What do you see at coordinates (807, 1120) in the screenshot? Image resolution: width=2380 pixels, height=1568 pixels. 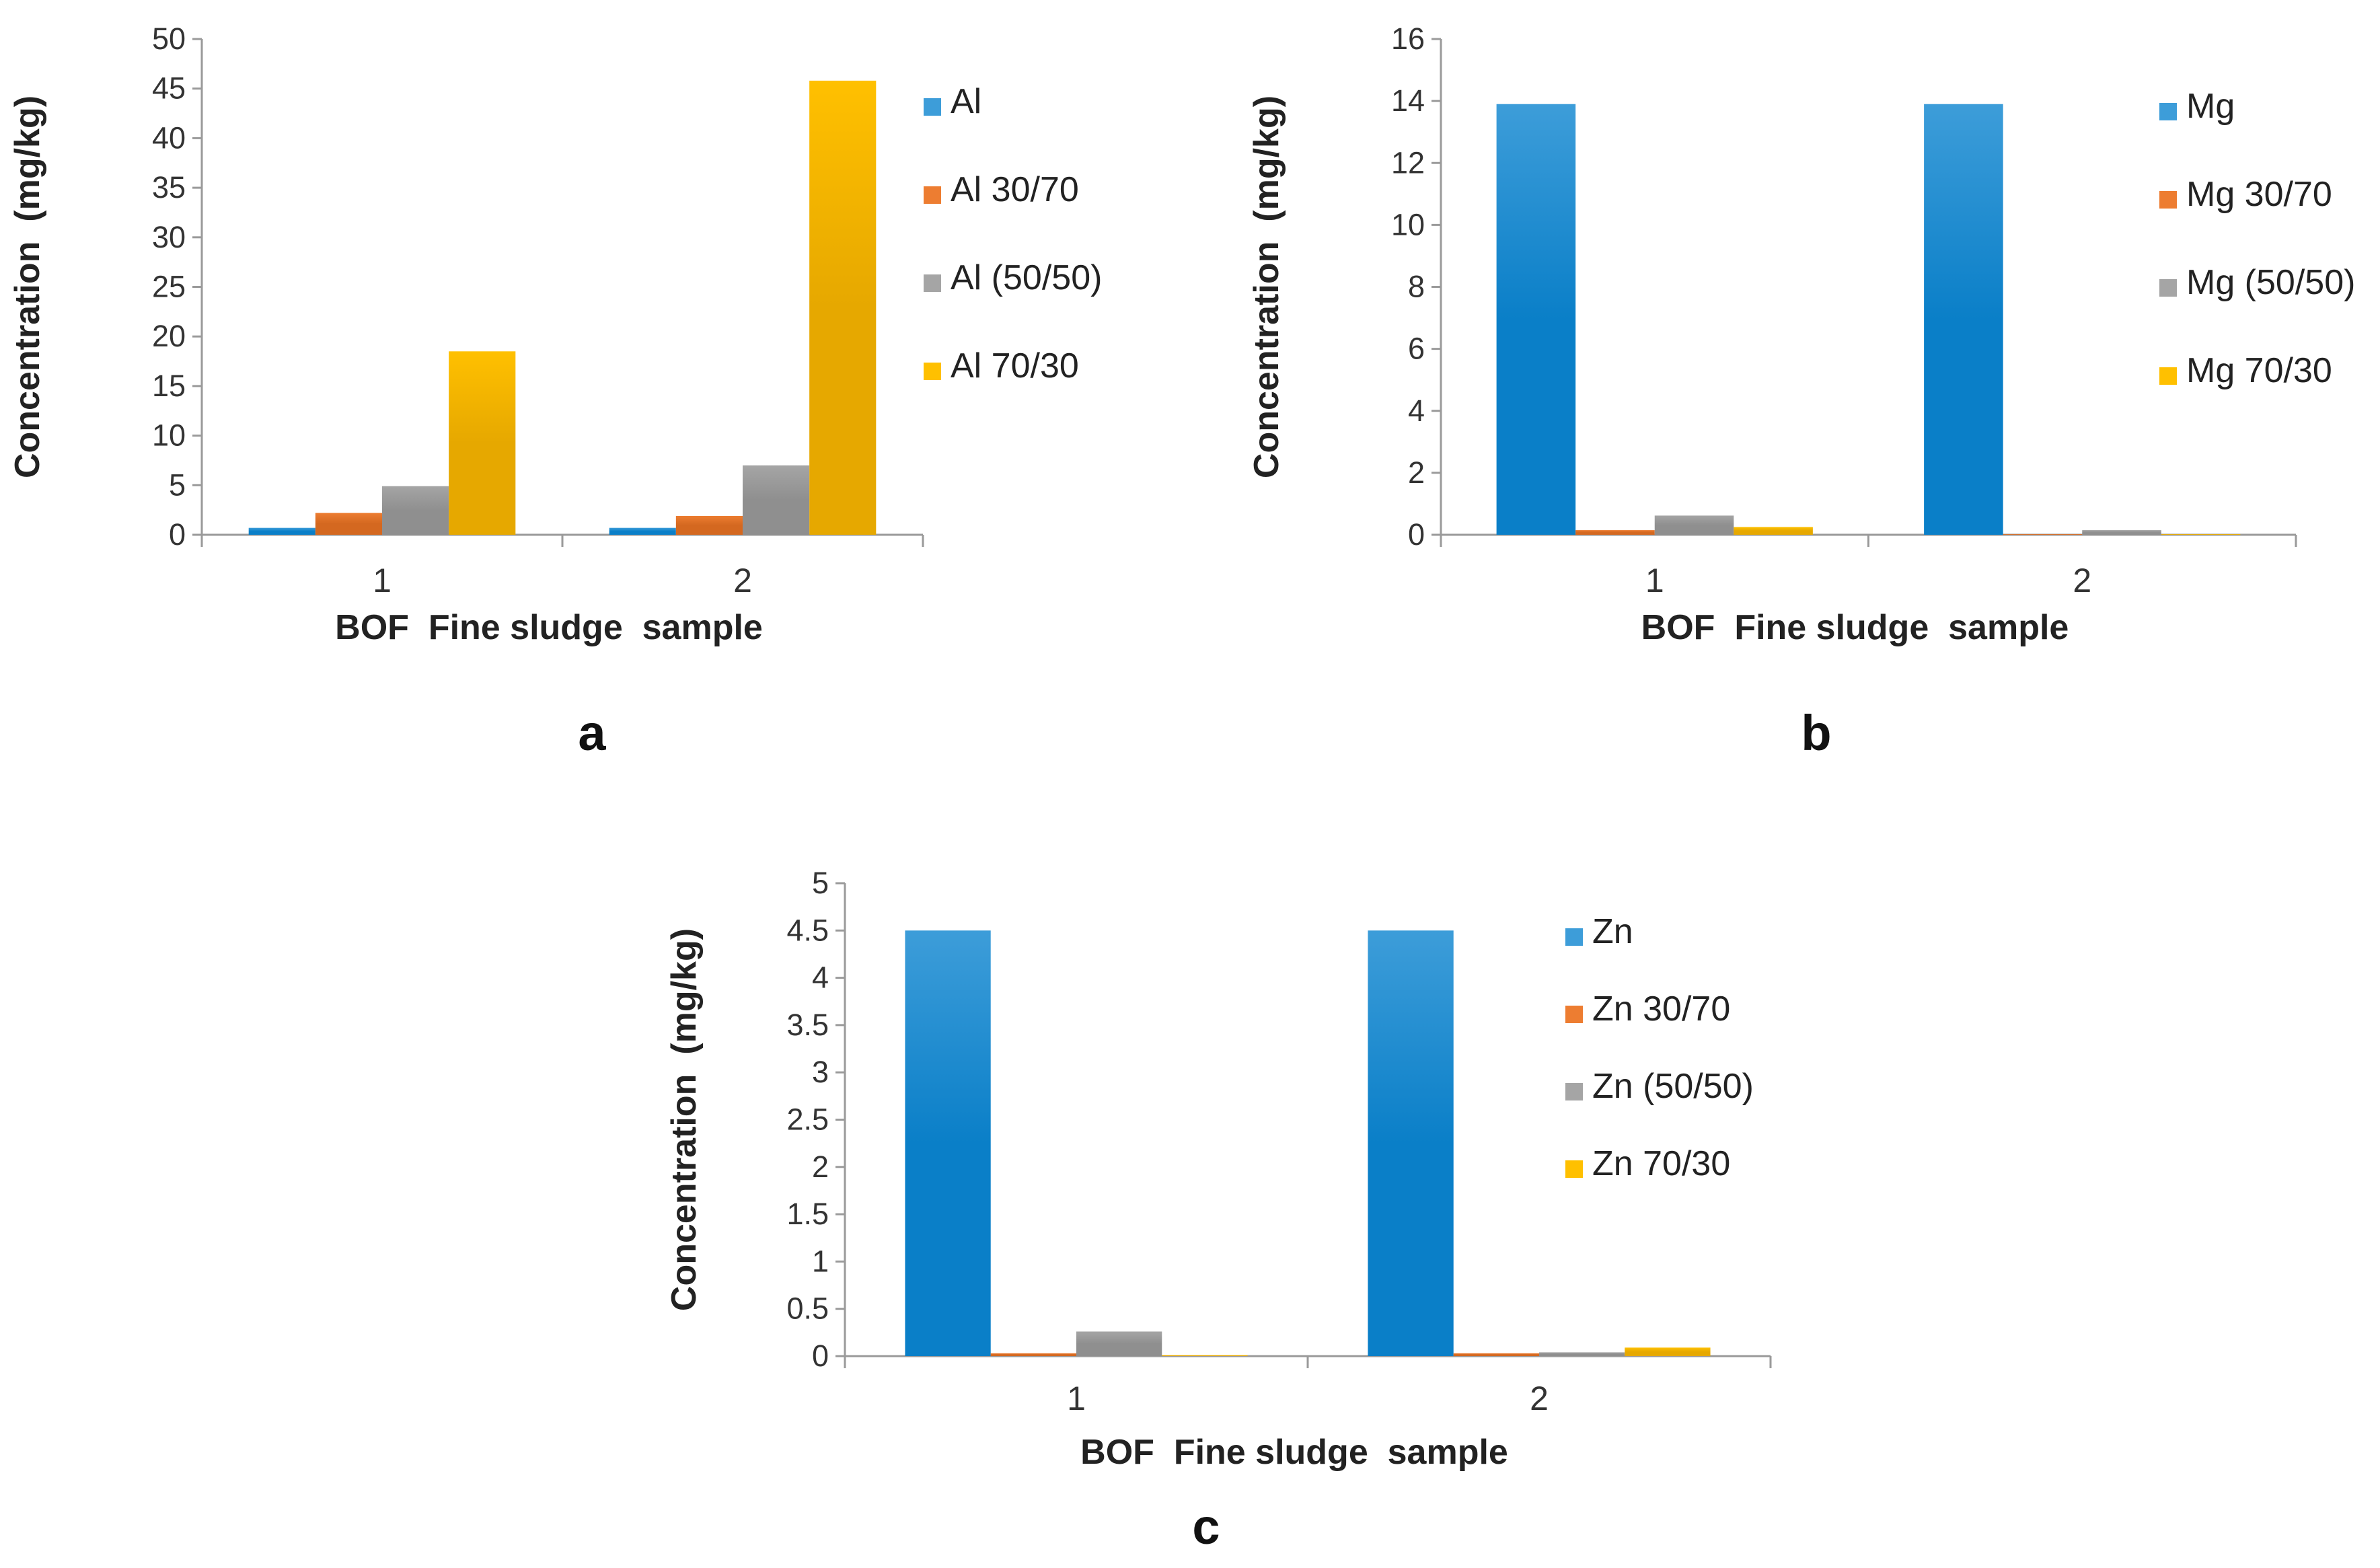 I see `y-tick-label: 2.5` at bounding box center [807, 1120].